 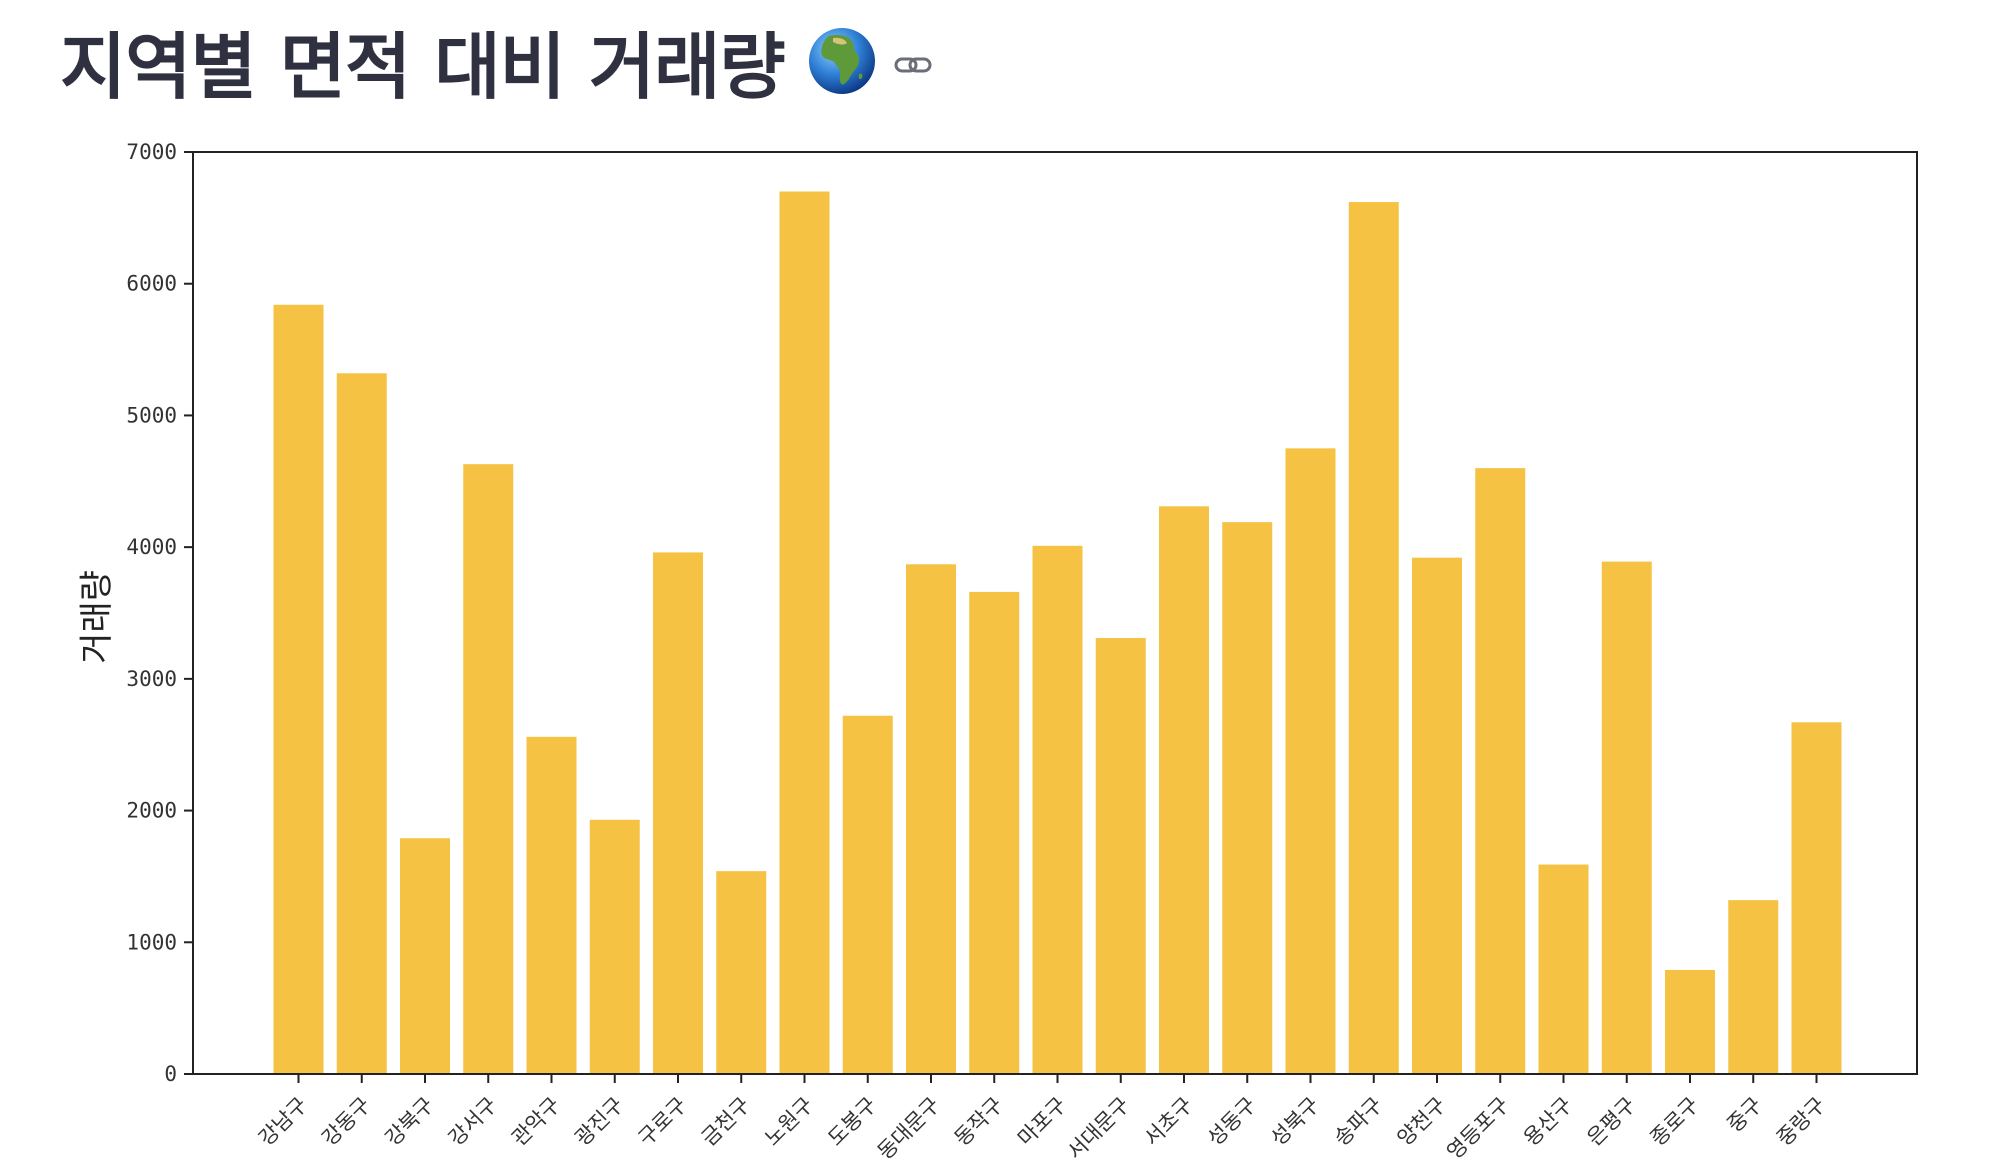 What do you see at coordinates (151, 811) in the screenshot?
I see `y-tick-label: 2000` at bounding box center [151, 811].